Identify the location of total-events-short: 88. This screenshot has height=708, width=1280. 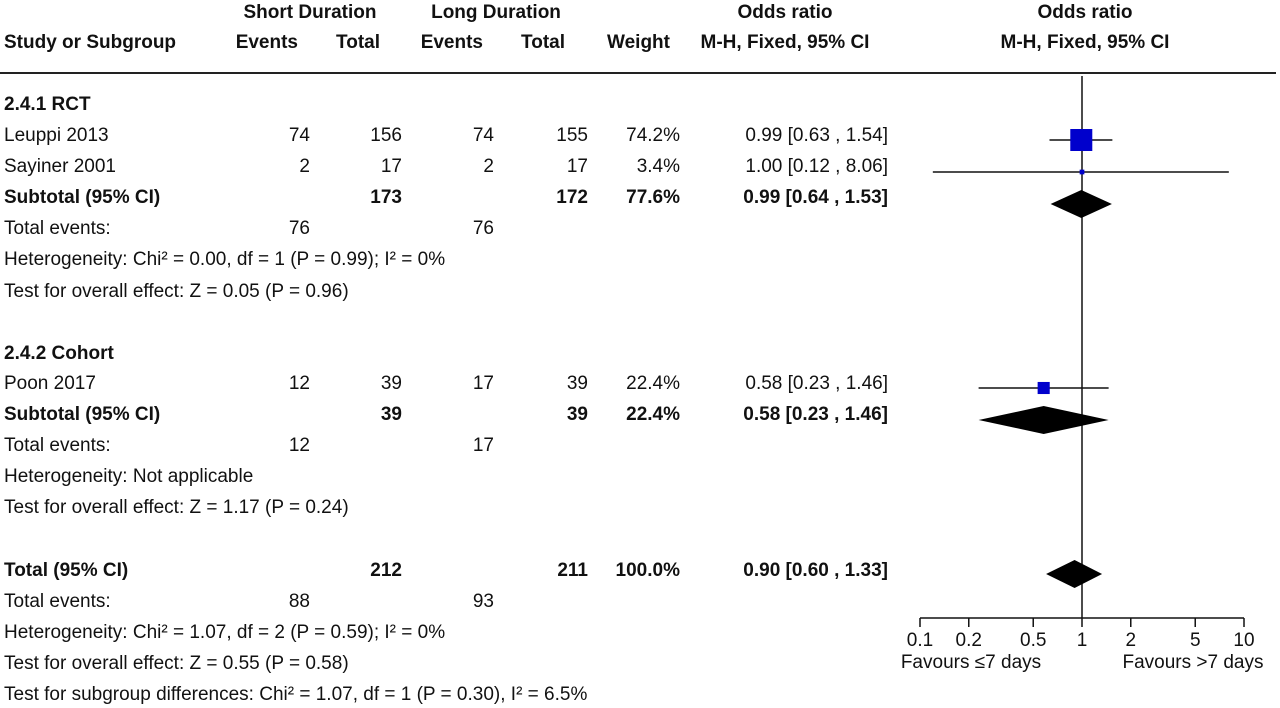
(299, 601).